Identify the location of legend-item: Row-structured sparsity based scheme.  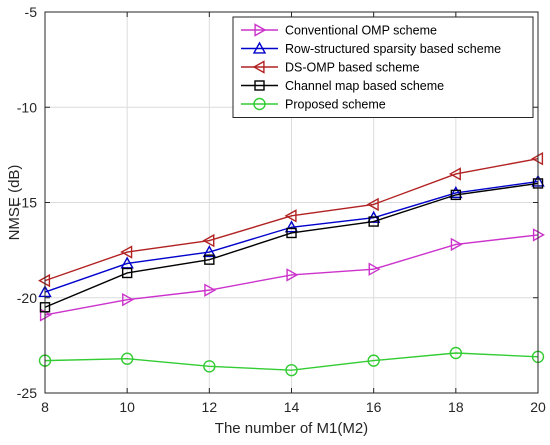
(371, 48).